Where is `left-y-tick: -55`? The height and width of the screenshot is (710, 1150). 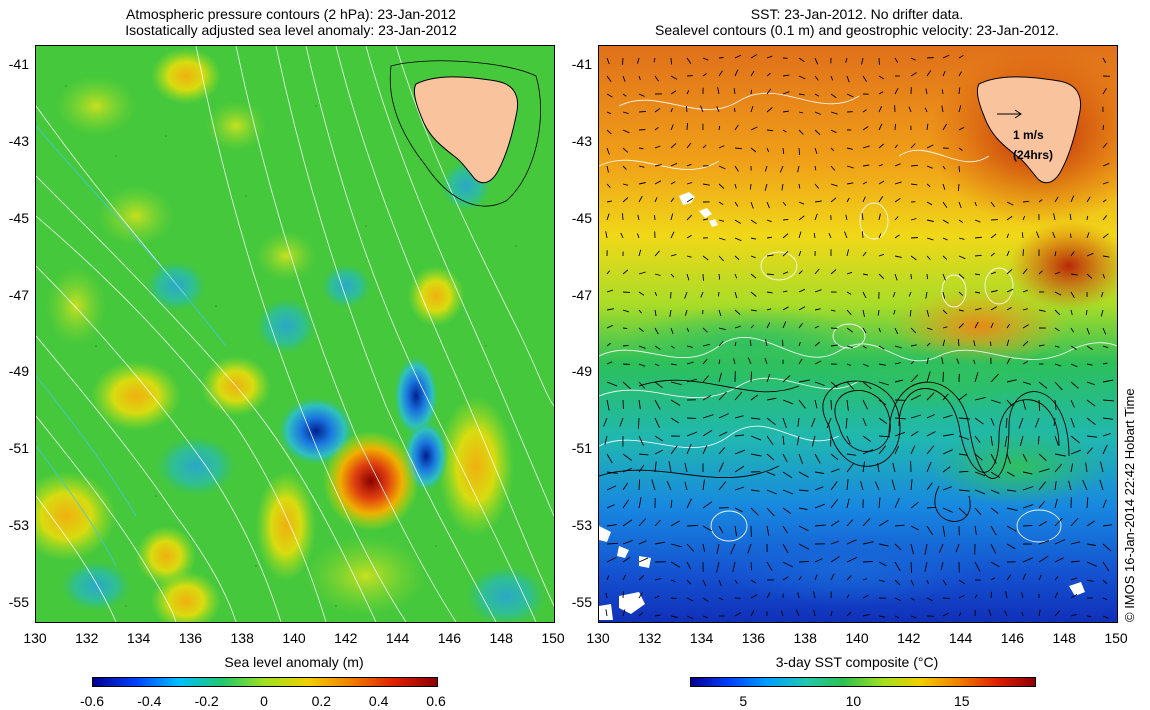
left-y-tick: -55 is located at coordinates (18, 601).